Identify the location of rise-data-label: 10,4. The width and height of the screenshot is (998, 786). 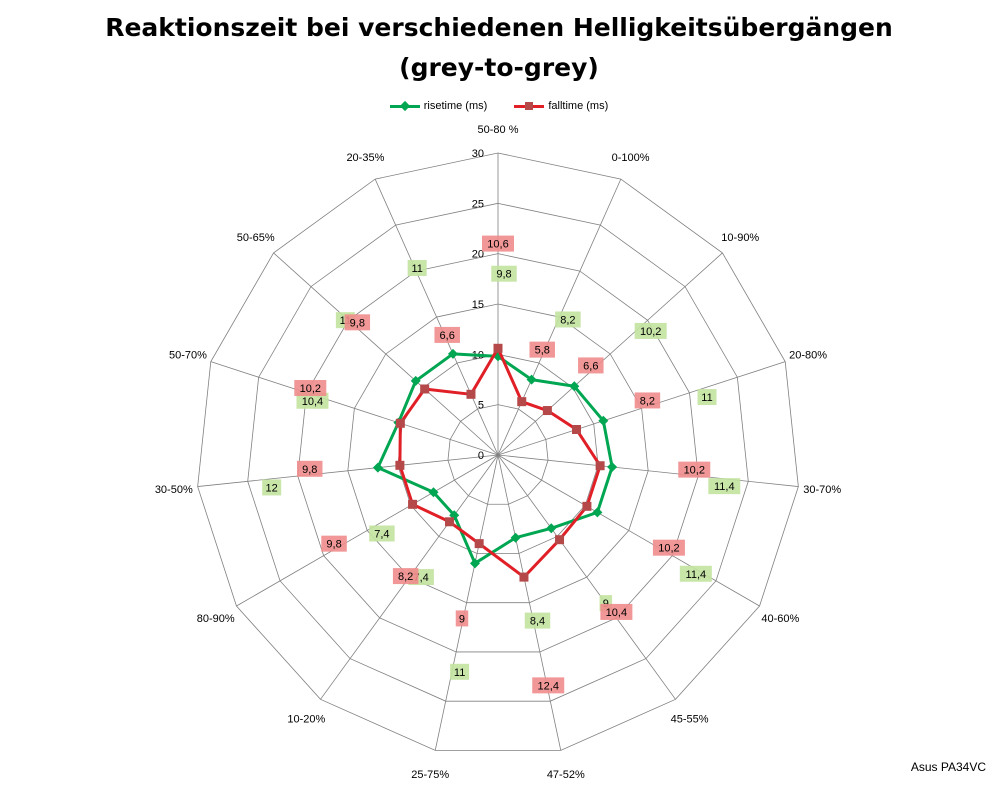
(312, 402).